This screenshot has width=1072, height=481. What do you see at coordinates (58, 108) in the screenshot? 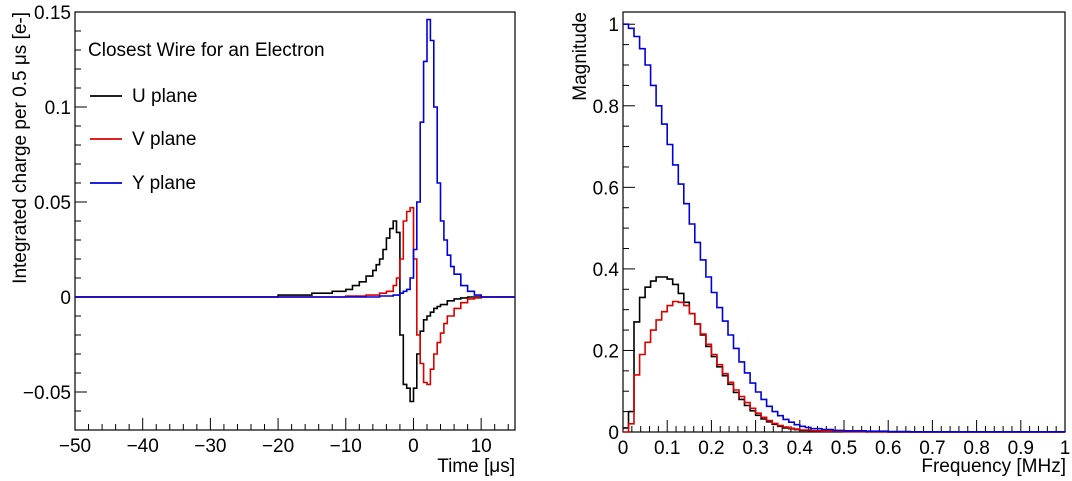
I see `y-tick-label: 0.1` at bounding box center [58, 108].